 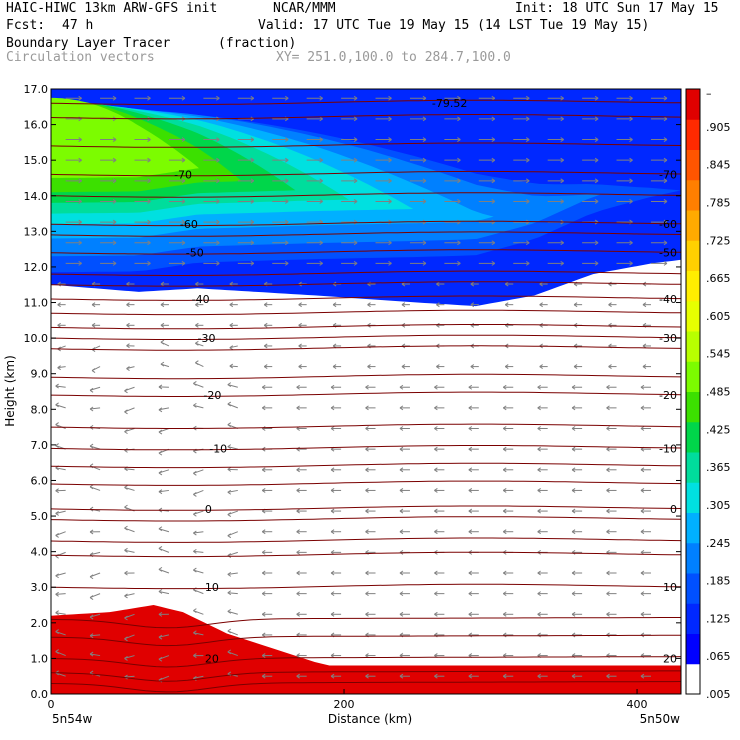 I want to click on y-tick-label: 15.0, so click(x=36, y=160).